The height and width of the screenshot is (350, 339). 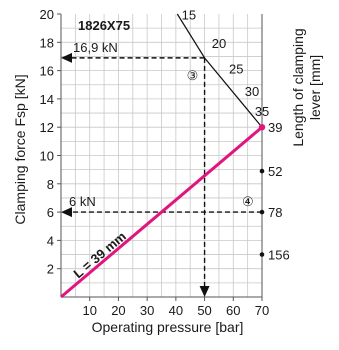 I want to click on x-tick-label: 20, so click(x=118, y=310).